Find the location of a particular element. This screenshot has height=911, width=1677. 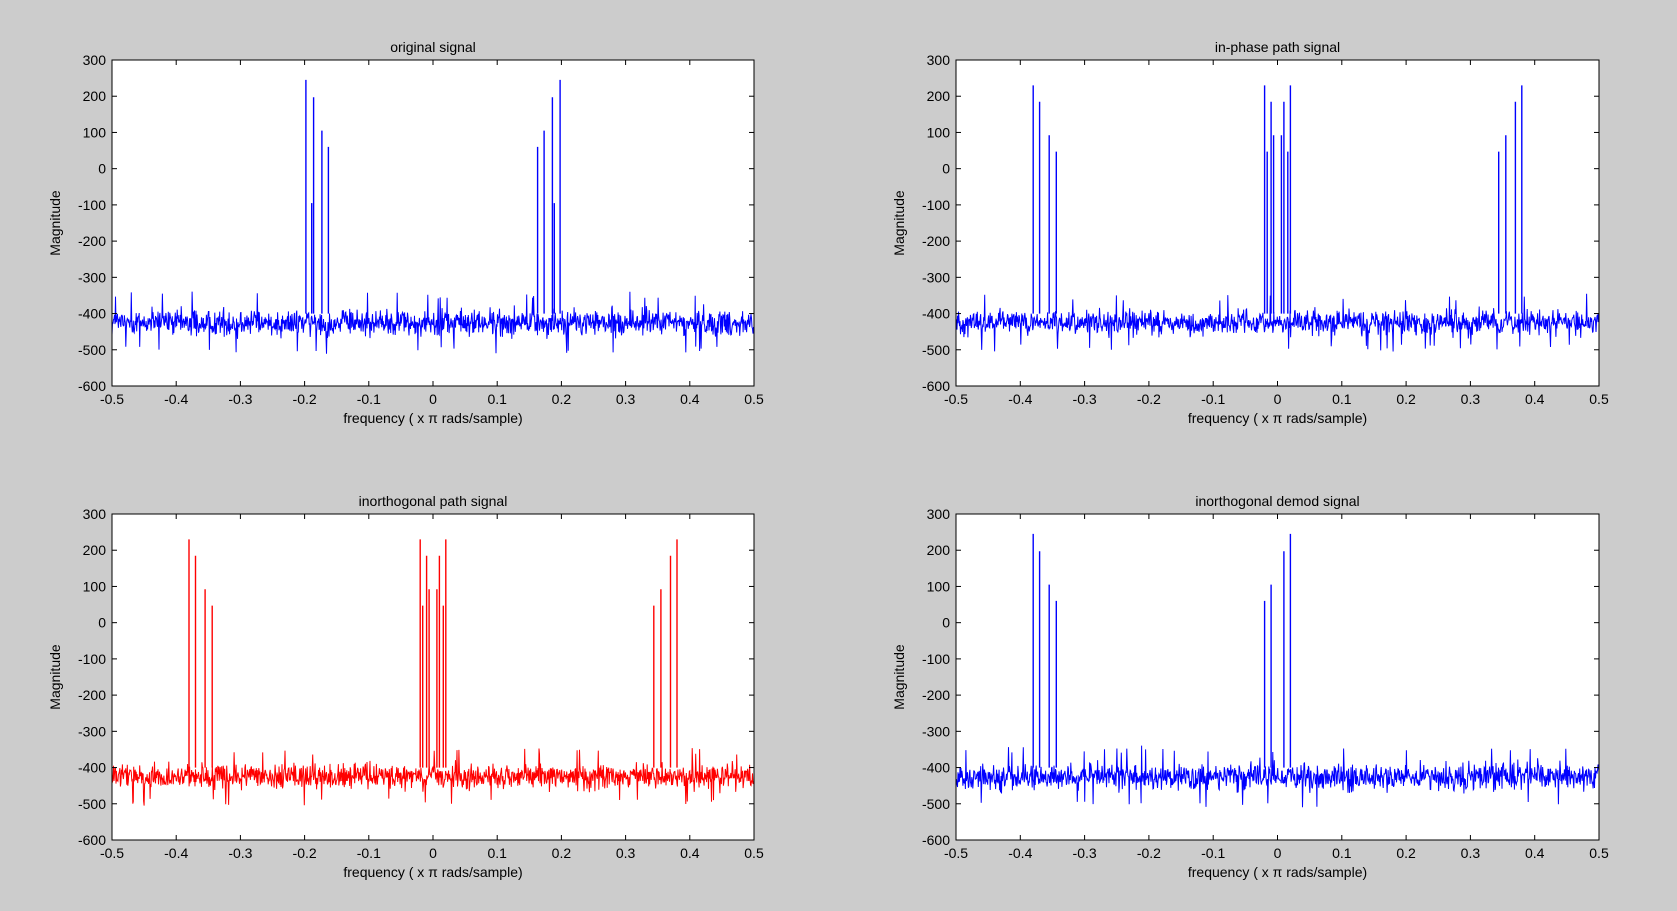

plot-title: inorthogonal path signal is located at coordinates (433, 501).